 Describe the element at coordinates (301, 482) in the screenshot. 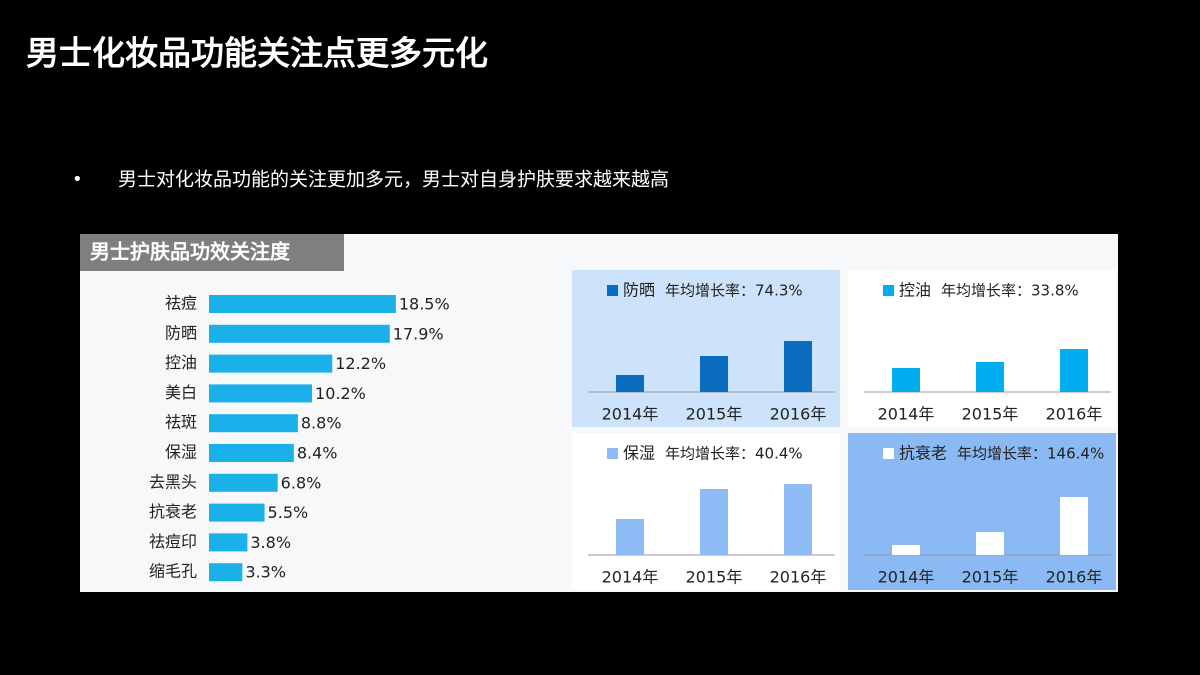

I see `value-label: 6.8%` at that location.